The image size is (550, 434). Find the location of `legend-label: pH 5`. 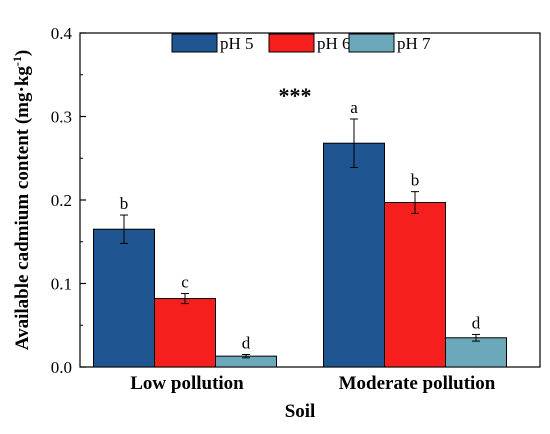

legend-label: pH 5 is located at coordinates (237, 43).